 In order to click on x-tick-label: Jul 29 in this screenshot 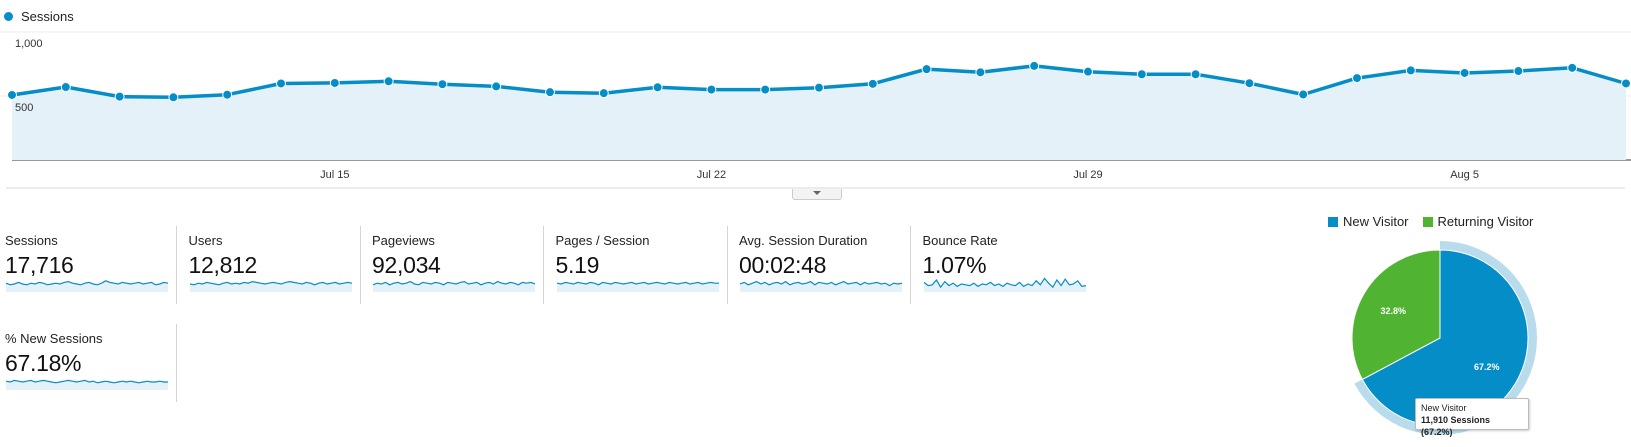, I will do `click(1087, 175)`.